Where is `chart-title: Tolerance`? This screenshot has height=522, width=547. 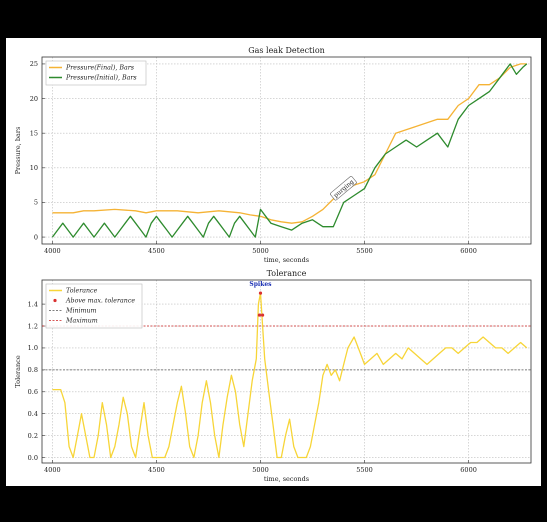
chart-title: Tolerance is located at coordinates (287, 273).